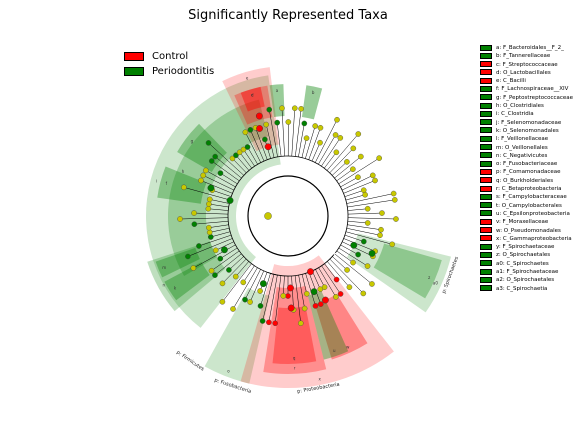  Describe the element at coordinates (526, 164) in the screenshot. I see `taxa-legend-row: o: F_Fusobacteriaceae` at that location.